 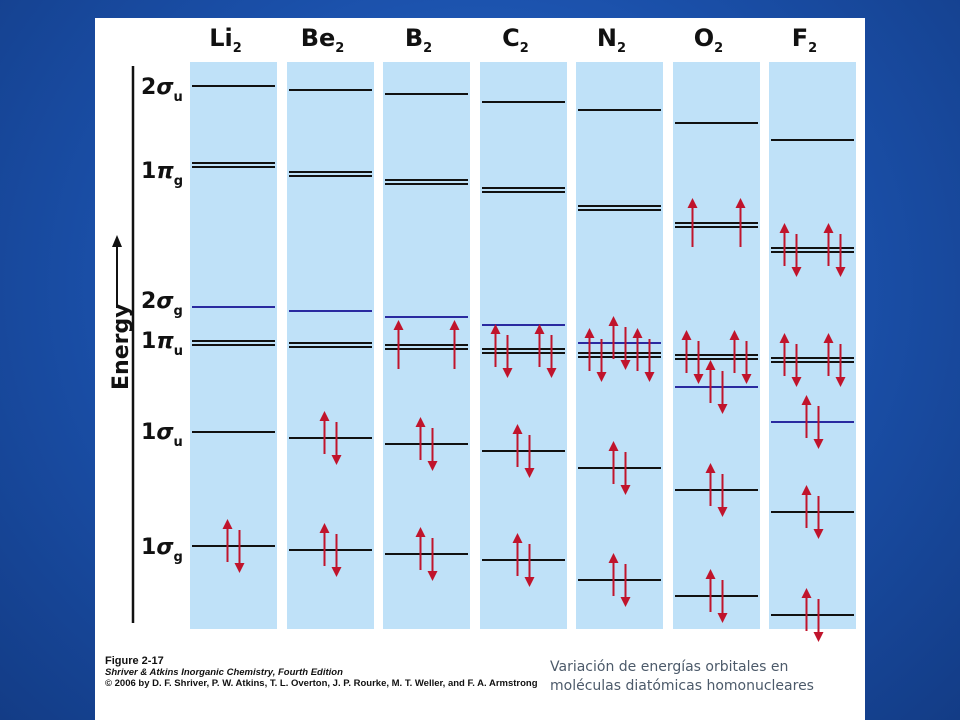 I want to click on figure-number: Figure 2-17, so click(x=134, y=661).